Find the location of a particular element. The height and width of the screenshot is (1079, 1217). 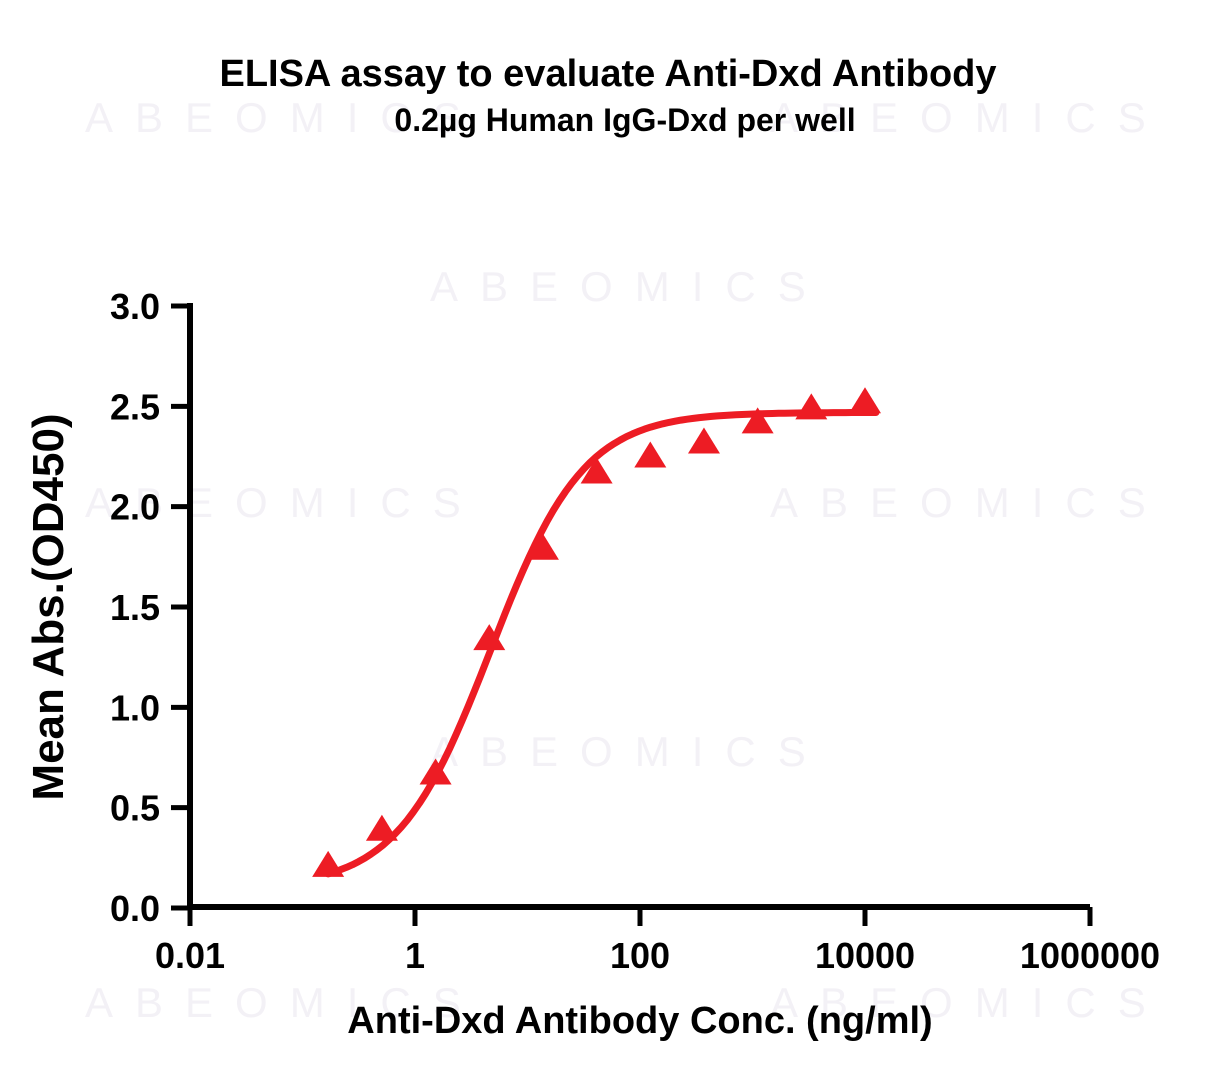

y-tick-label: 1.5 is located at coordinates (135, 607).